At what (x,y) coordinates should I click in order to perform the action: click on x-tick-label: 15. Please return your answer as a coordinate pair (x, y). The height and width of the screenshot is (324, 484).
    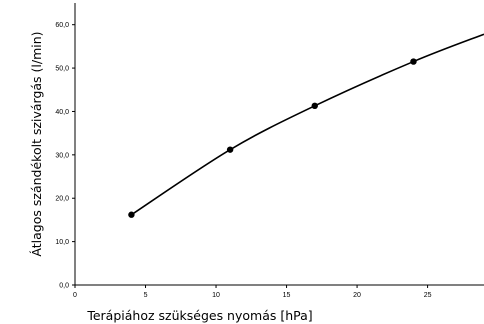
    Looking at the image, I should click on (287, 295).